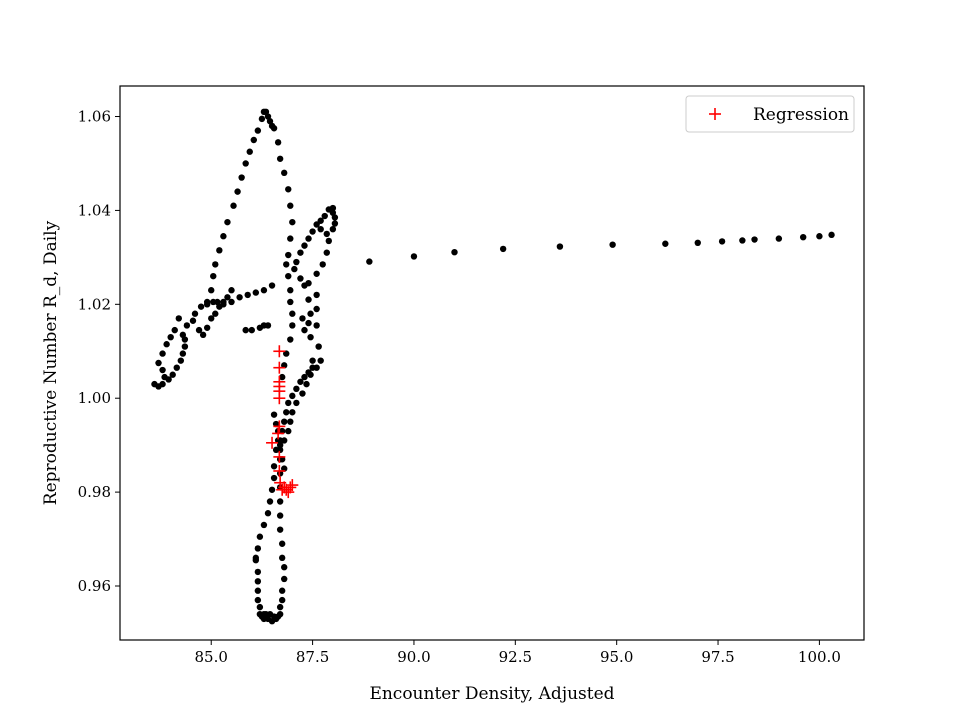  Describe the element at coordinates (94, 492) in the screenshot. I see `y-tick-label: 0.98` at that location.